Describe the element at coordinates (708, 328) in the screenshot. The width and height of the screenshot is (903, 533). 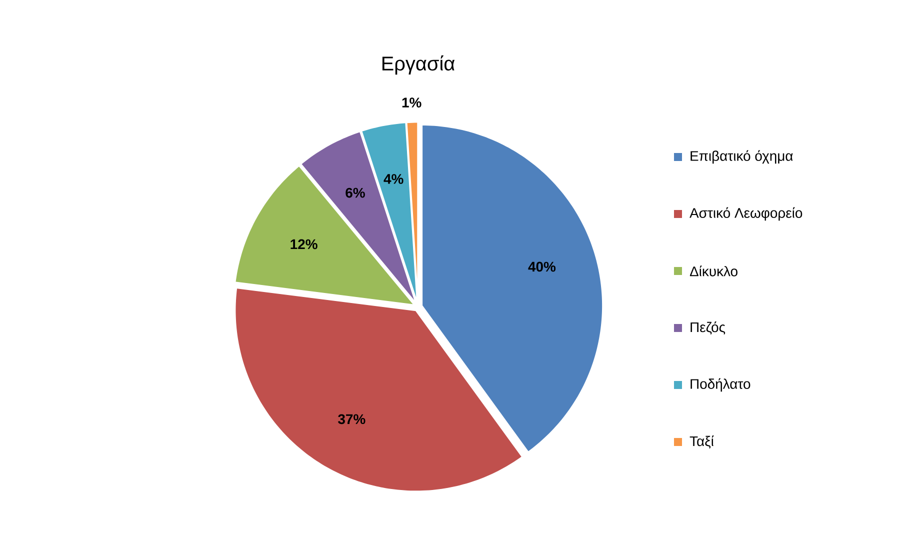
I see `legend-label: Πεζός` at that location.